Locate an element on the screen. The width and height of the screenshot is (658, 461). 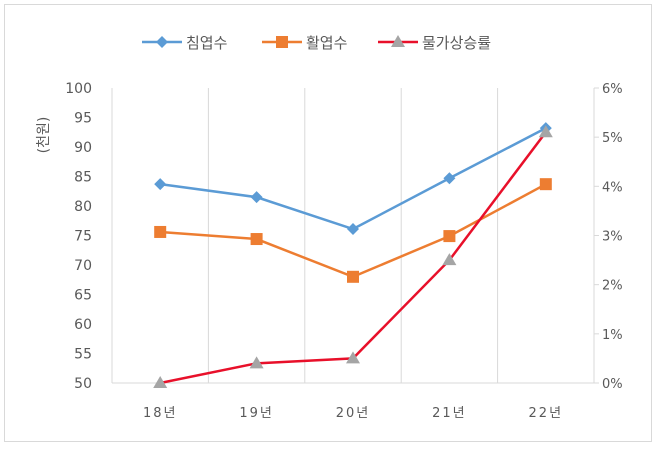
y-tick-label: 80 is located at coordinates (83, 207).